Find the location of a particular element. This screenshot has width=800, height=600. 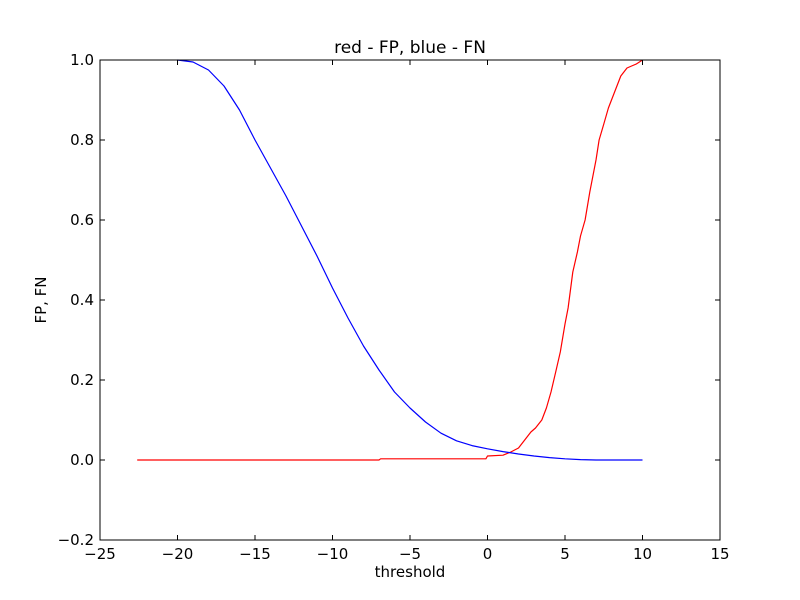

y-tick-label: −0.2 is located at coordinates (76, 540).